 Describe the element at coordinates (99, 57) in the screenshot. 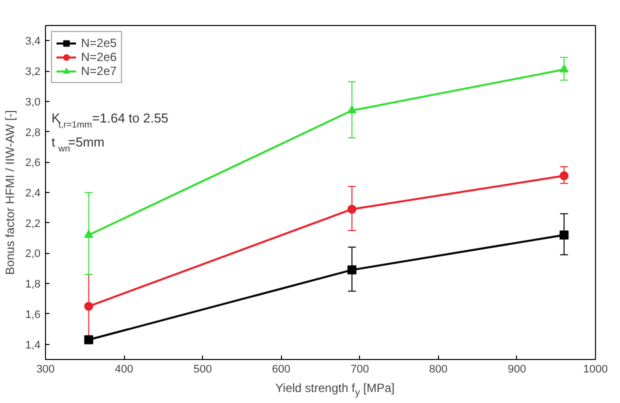

I see `legend-label: N=2e6` at that location.